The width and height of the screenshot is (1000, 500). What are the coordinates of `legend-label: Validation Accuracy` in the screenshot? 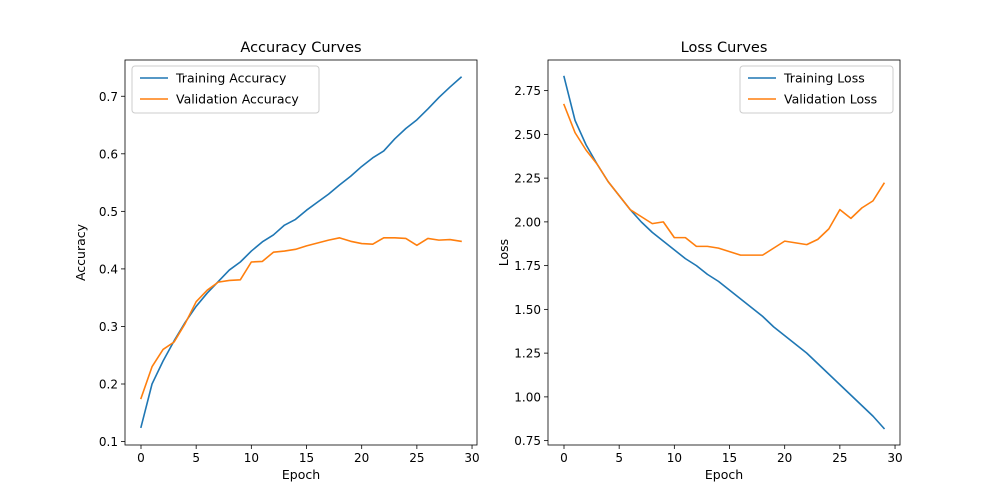 It's located at (237, 99).